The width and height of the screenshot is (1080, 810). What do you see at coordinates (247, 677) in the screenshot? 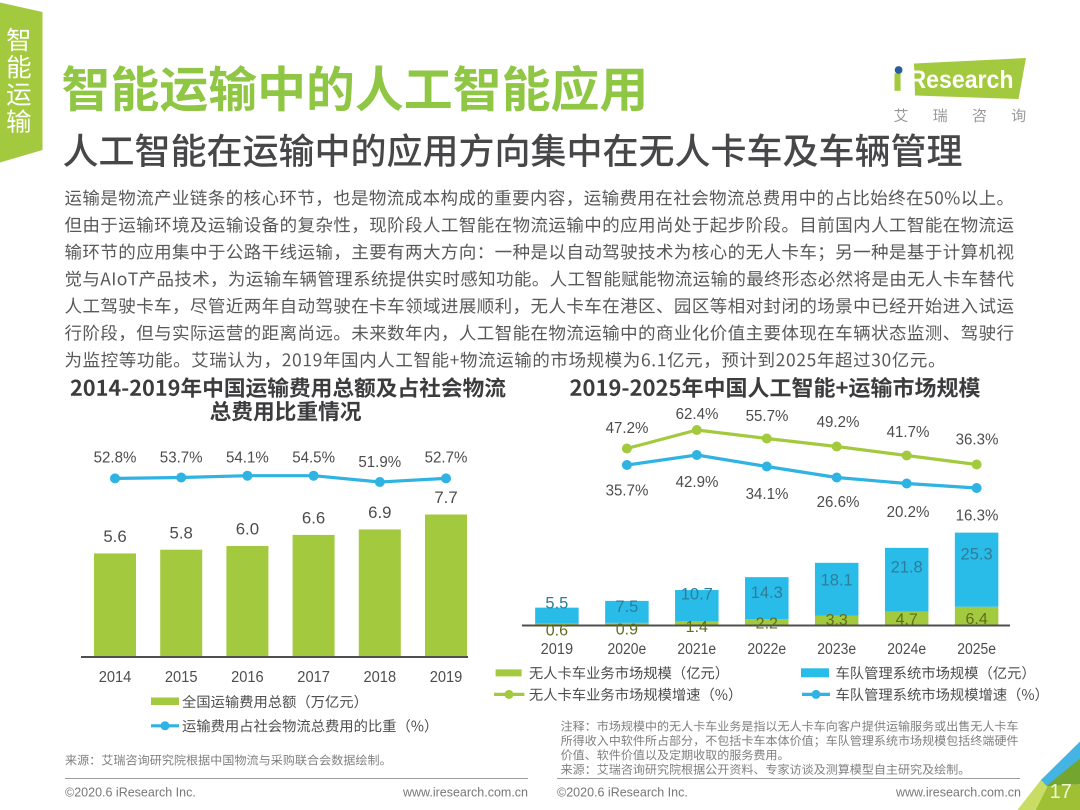
I see `svg-text: 2016` at bounding box center [247, 677].